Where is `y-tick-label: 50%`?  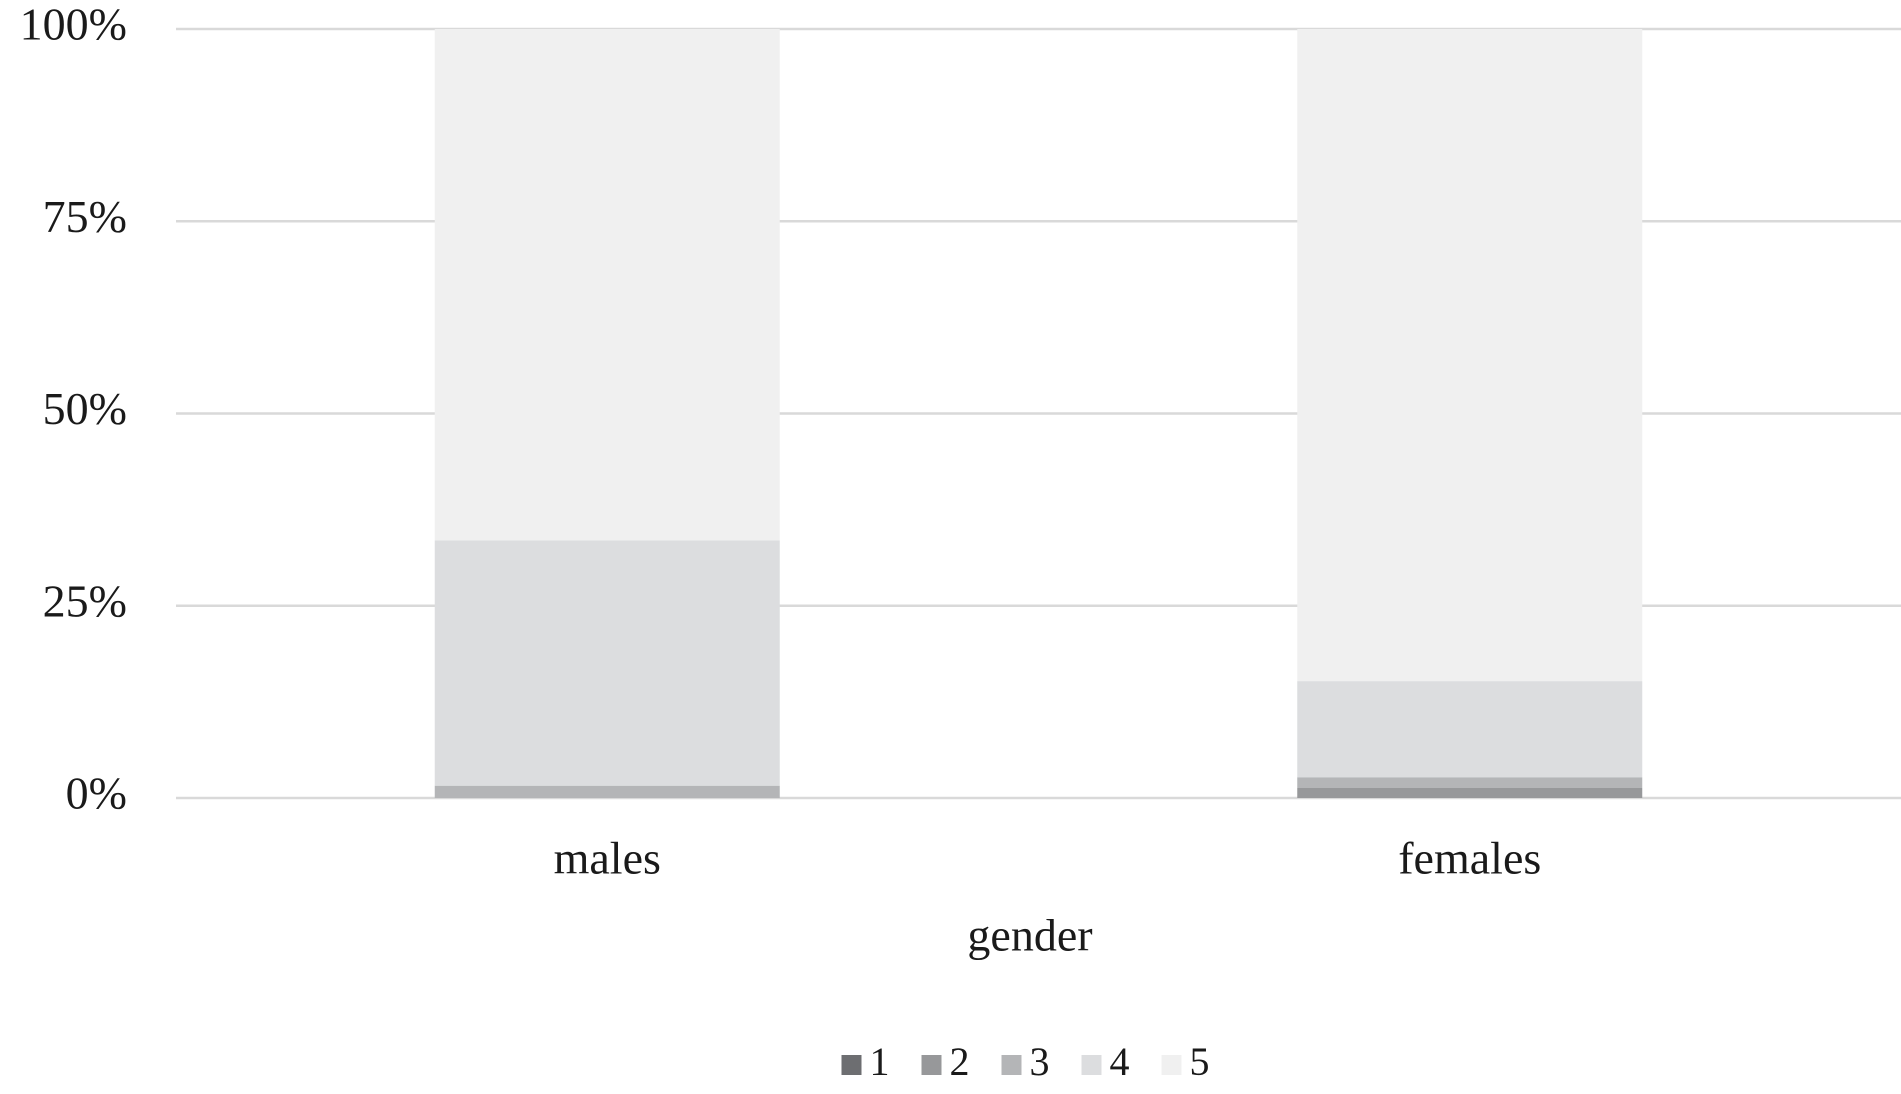 y-tick-label: 50% is located at coordinates (85, 408).